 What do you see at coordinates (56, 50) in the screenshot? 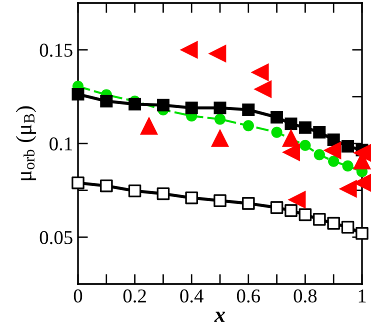
I see `y-tick-label: 0.15` at bounding box center [56, 50].